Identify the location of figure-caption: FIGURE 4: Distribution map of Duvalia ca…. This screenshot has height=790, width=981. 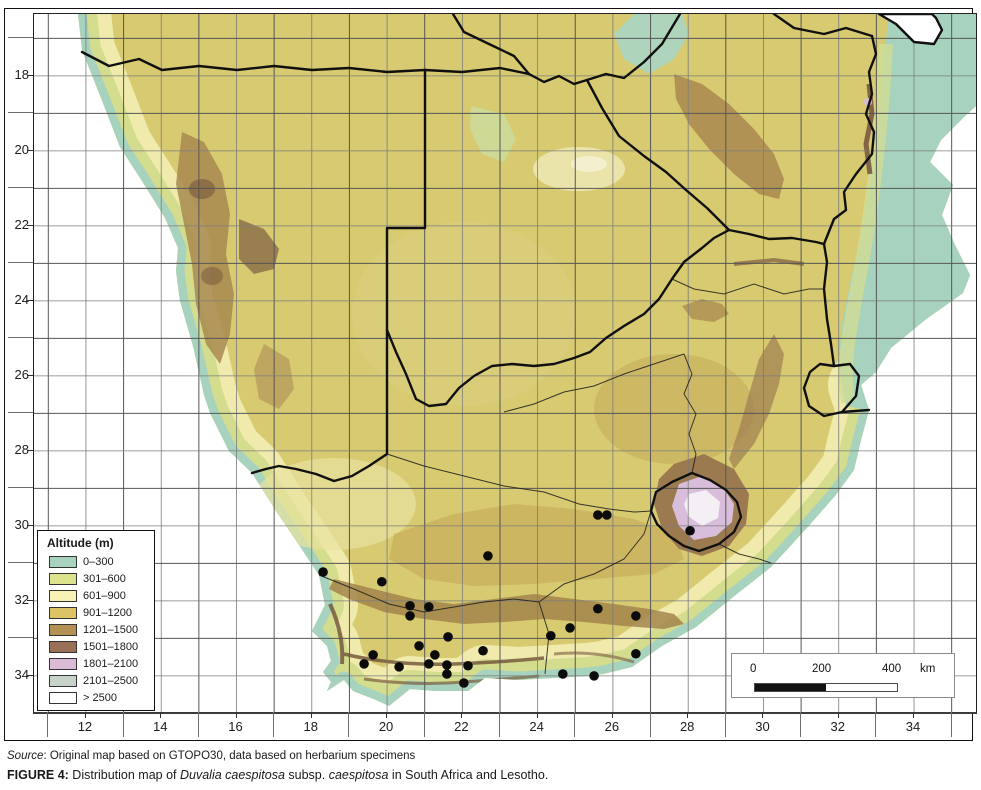
(277, 775).